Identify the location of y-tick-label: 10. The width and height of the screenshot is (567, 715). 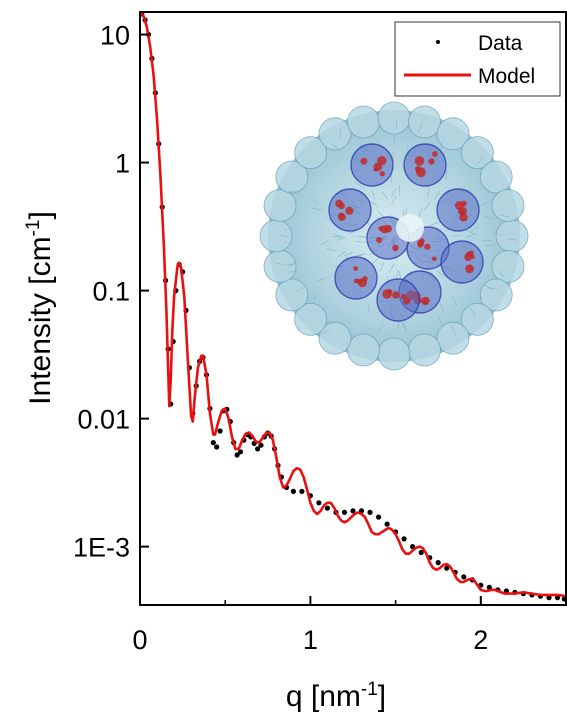
(115, 36).